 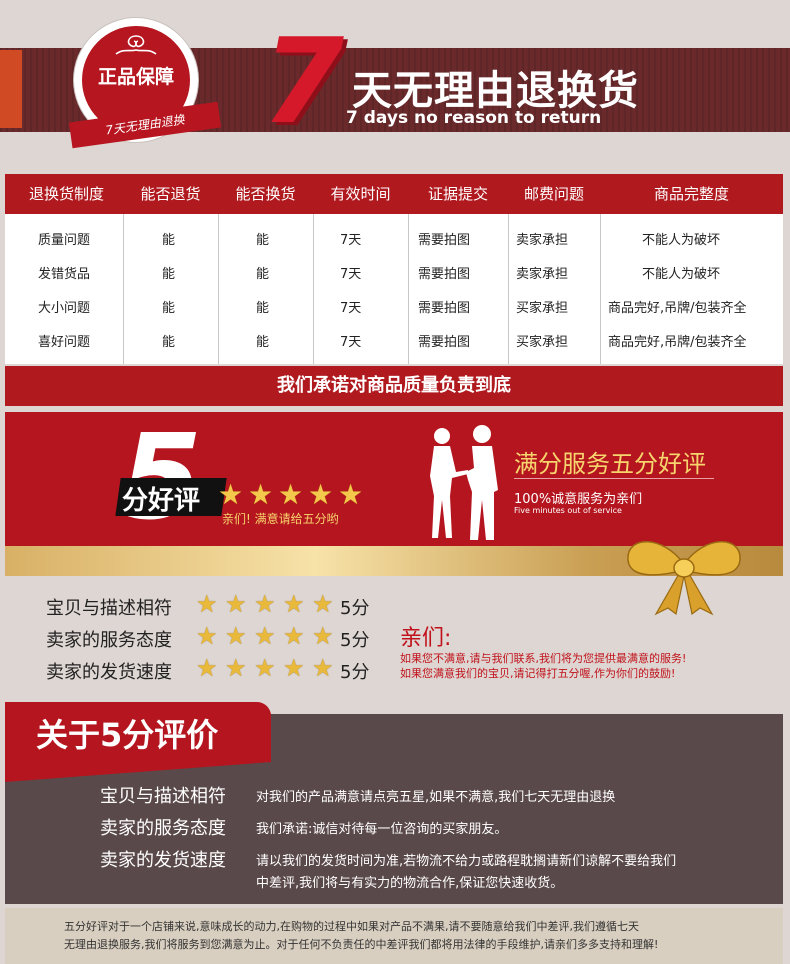 I want to click on promise-bar: 我们承诺对商品质量负责到底, so click(x=394, y=386).